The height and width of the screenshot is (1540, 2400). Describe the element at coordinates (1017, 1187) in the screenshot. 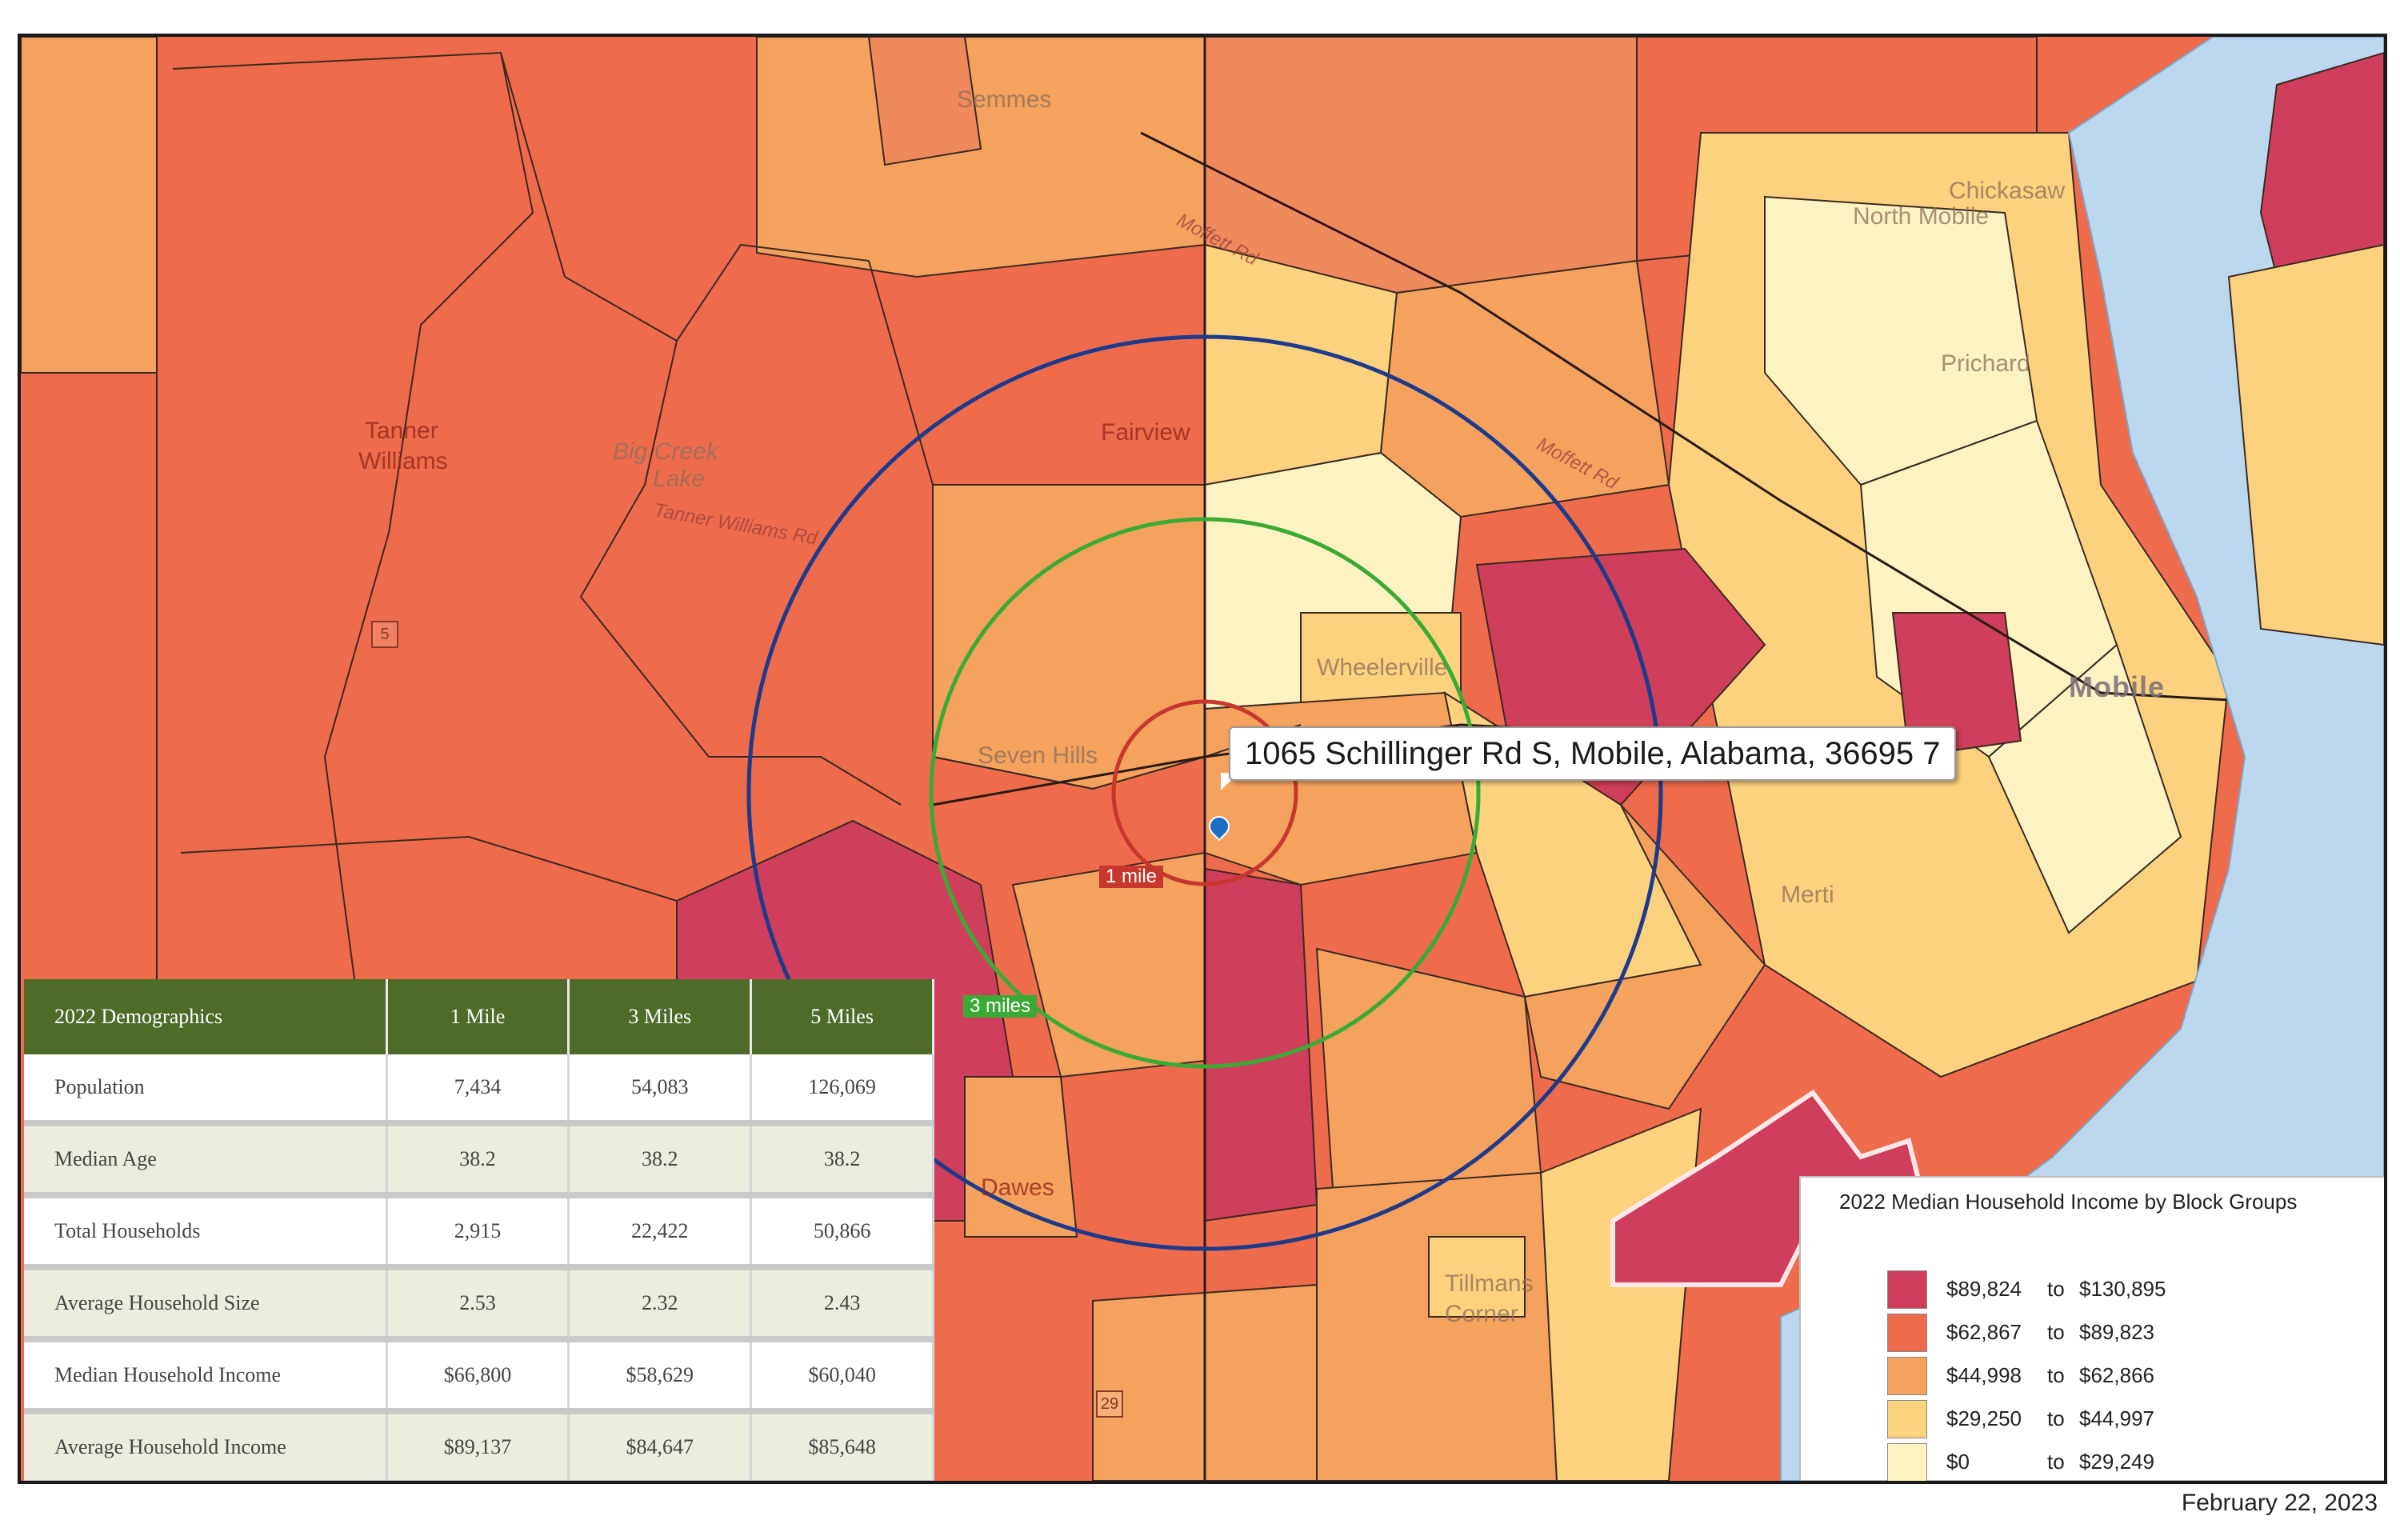

I see `place-label-dawes: Dawes` at that location.